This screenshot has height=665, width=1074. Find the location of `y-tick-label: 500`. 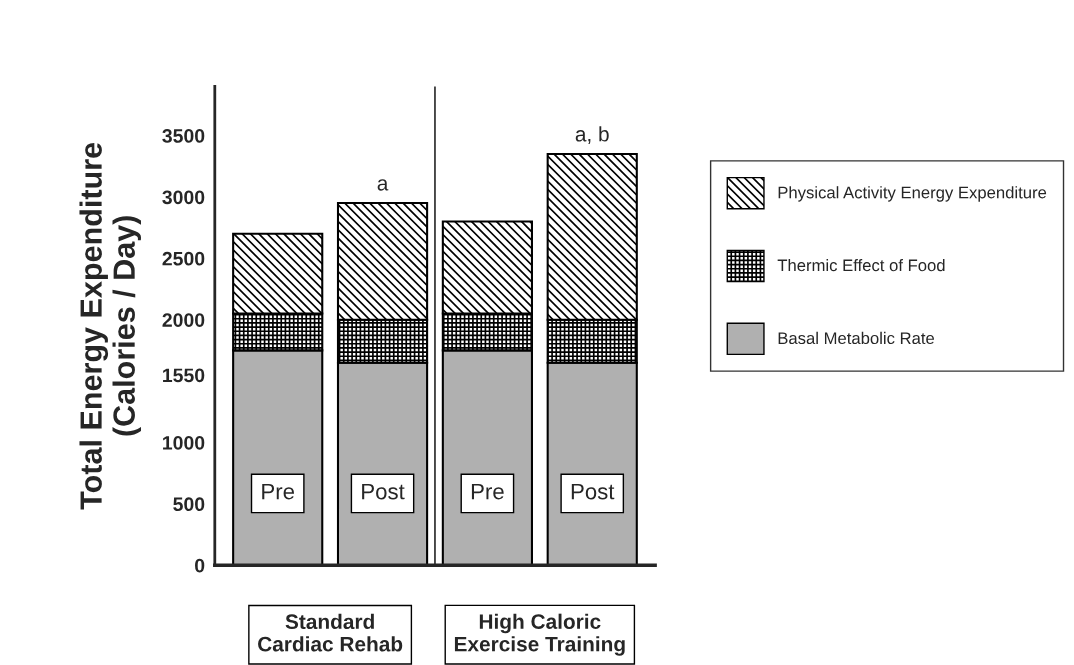

y-tick-label: 500 is located at coordinates (189, 504).